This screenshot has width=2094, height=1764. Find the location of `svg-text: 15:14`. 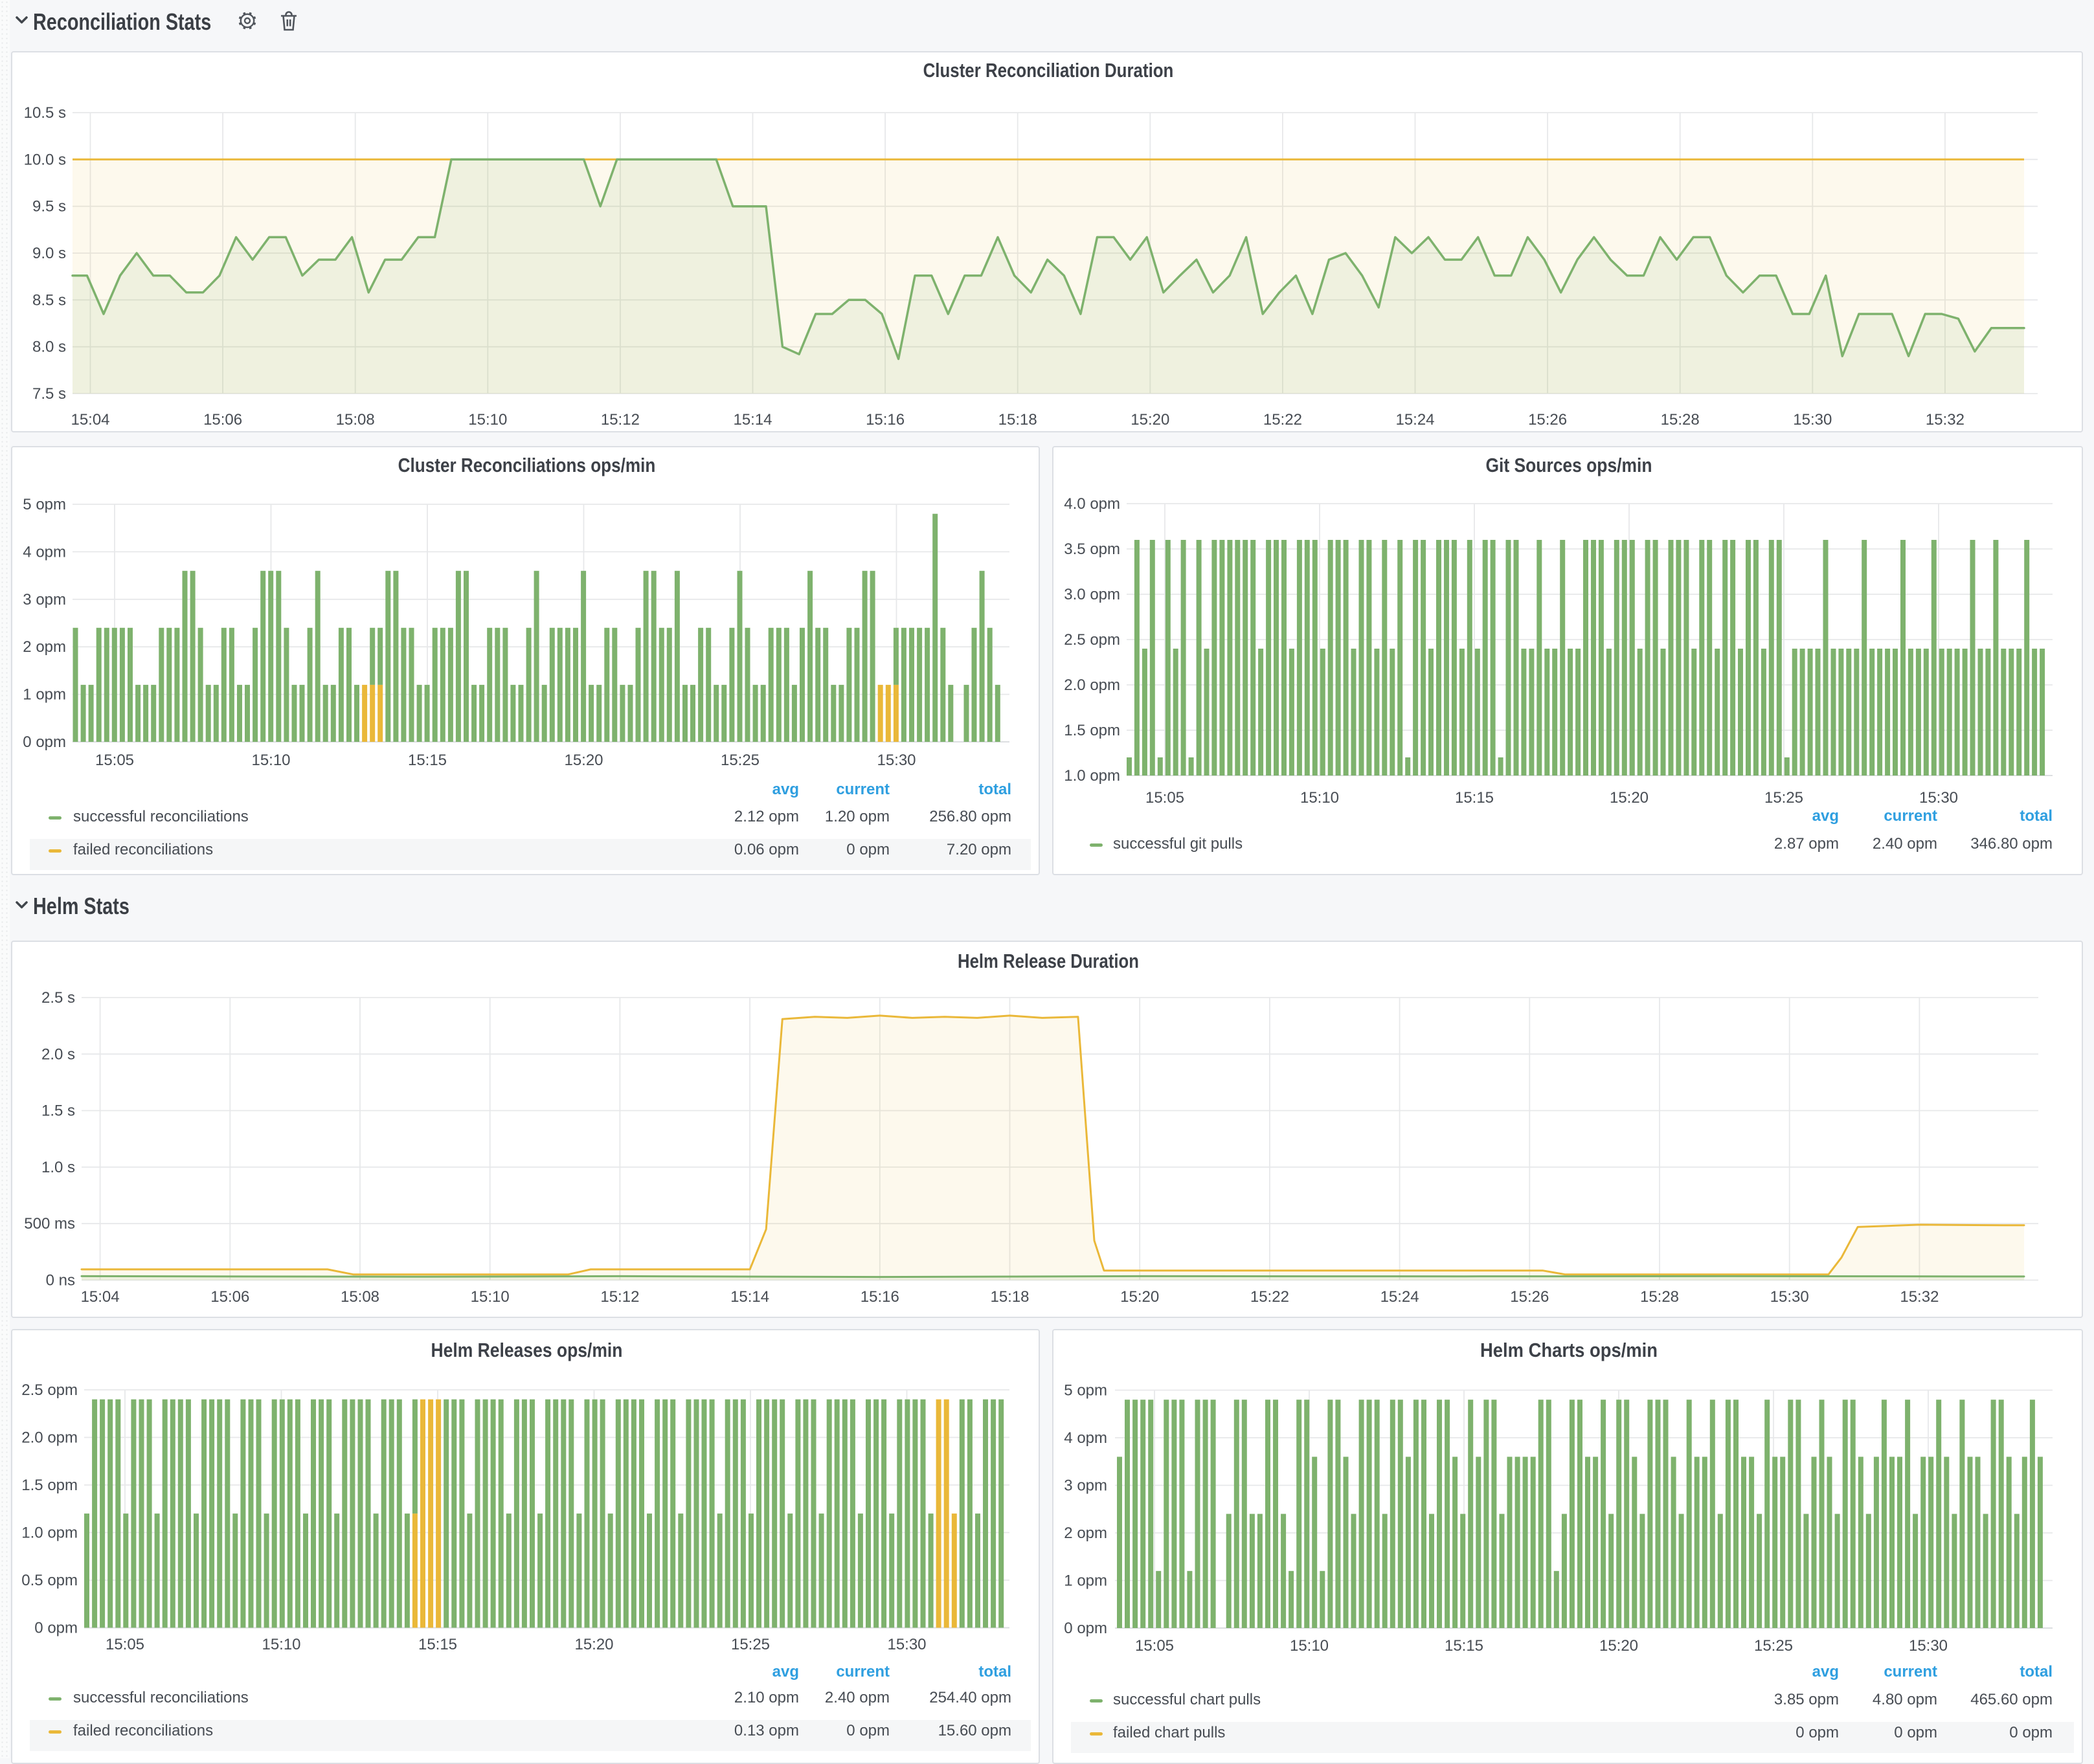

svg-text: 15:14 is located at coordinates (749, 1297).